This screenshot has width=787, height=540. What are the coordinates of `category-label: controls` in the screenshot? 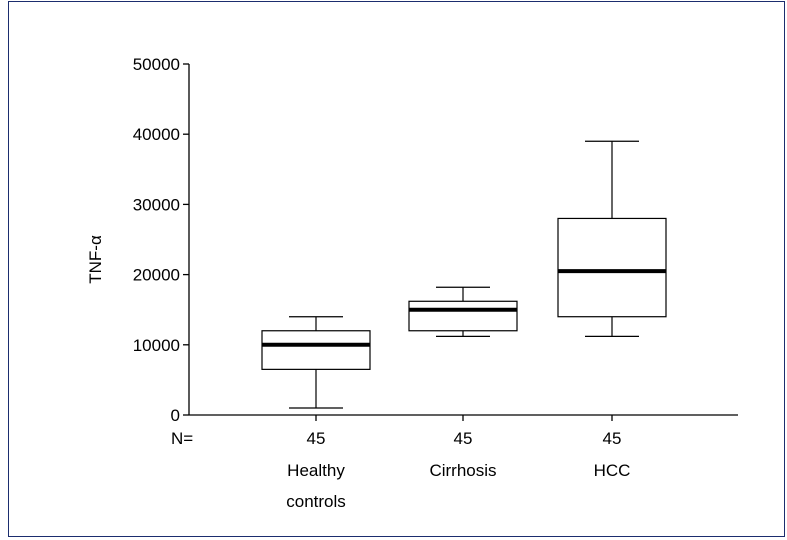 It's located at (316, 501).